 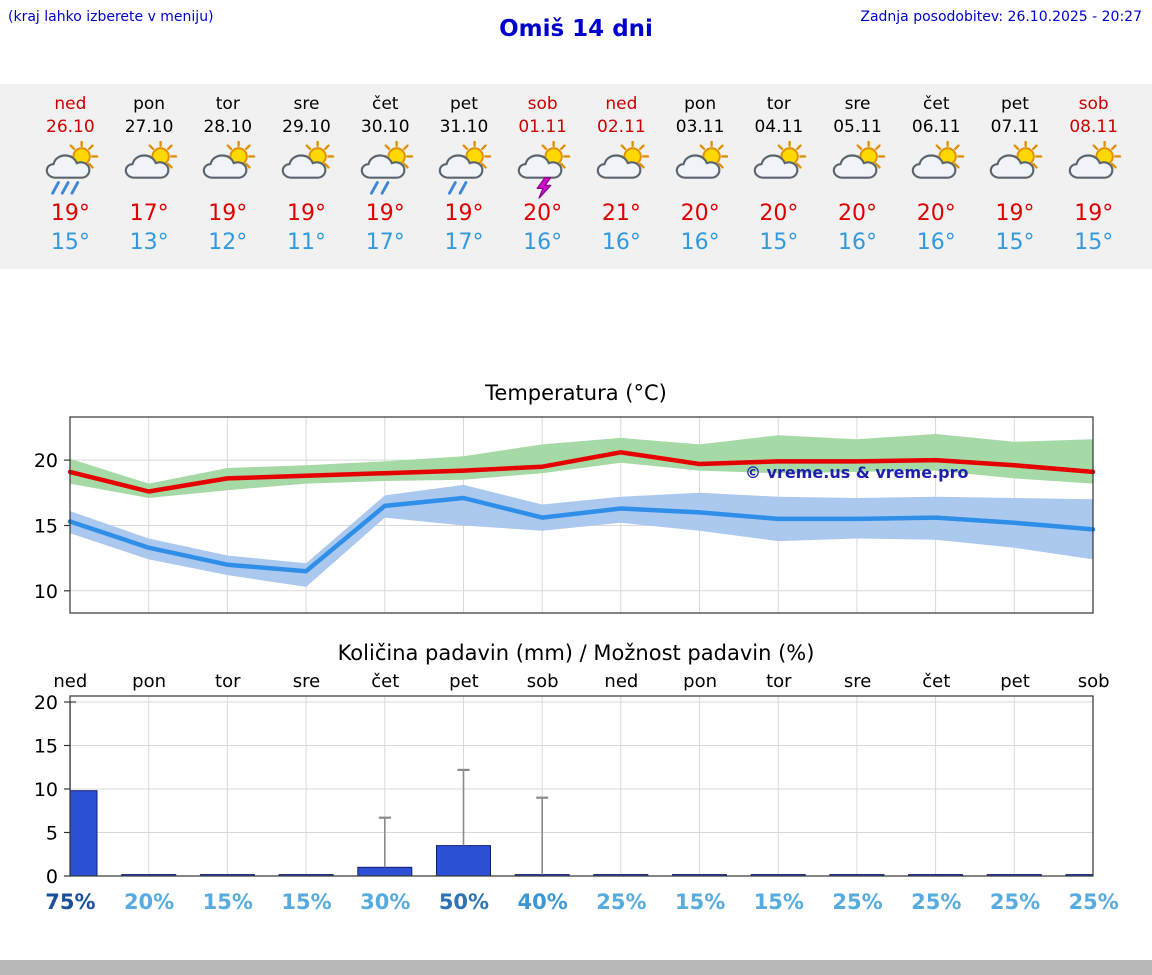 I want to click on day-date: 30.10, so click(x=385, y=127).